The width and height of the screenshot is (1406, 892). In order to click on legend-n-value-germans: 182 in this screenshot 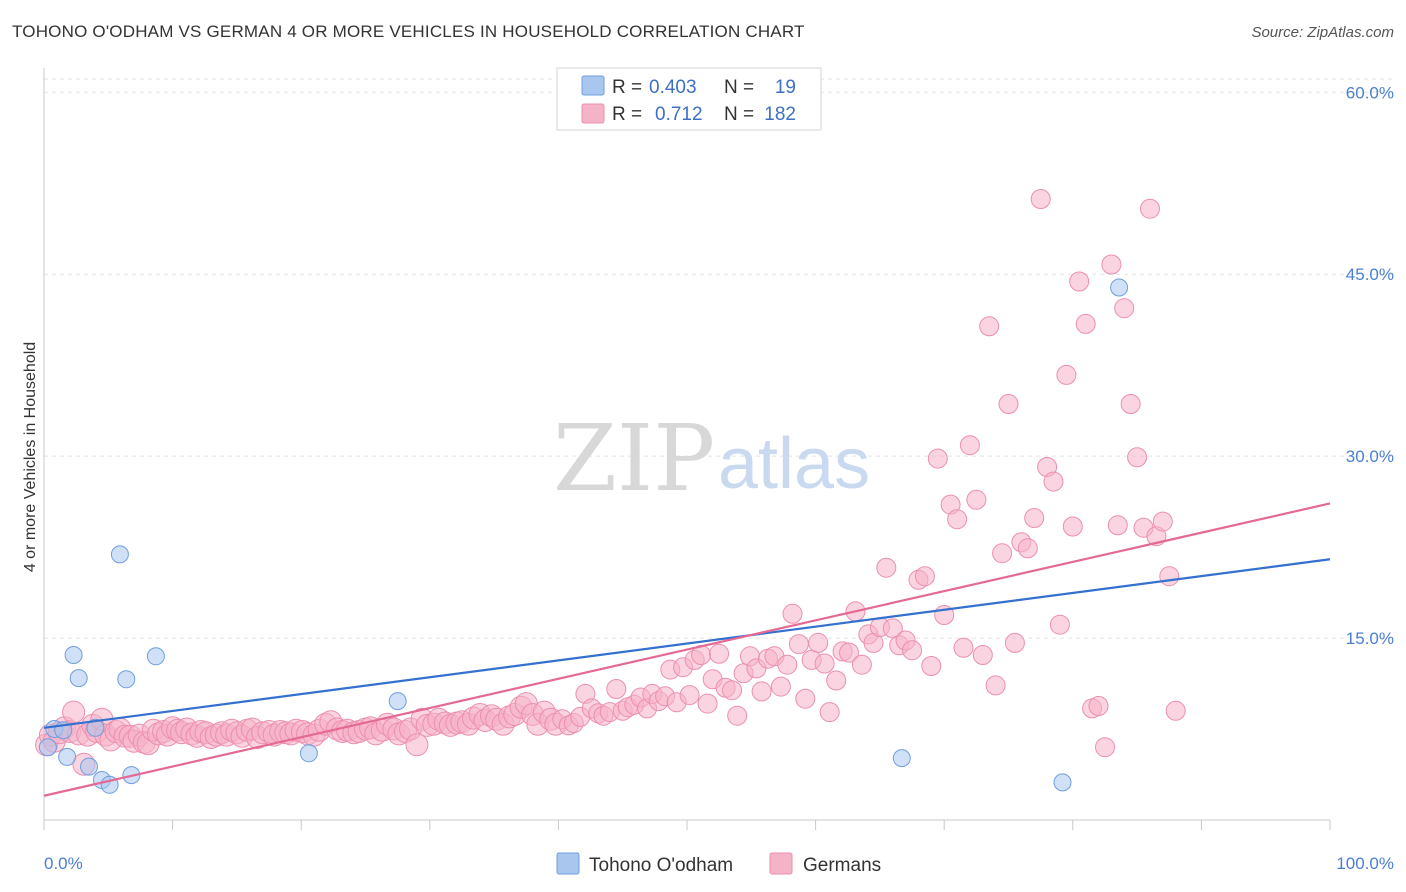, I will do `click(780, 114)`.